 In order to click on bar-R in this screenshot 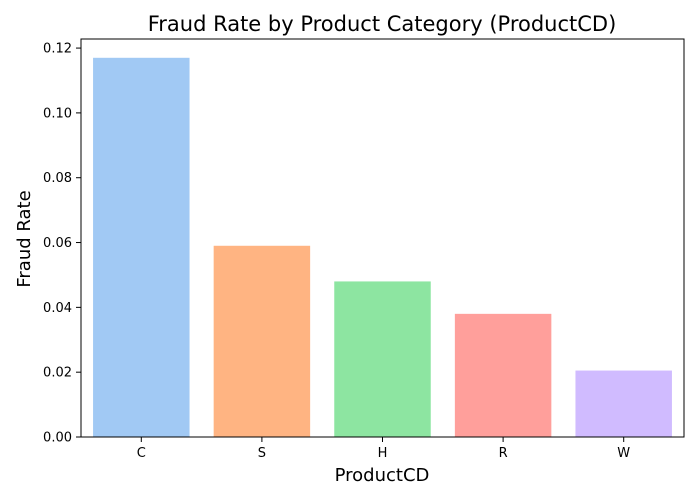, I will do `click(503, 375)`.